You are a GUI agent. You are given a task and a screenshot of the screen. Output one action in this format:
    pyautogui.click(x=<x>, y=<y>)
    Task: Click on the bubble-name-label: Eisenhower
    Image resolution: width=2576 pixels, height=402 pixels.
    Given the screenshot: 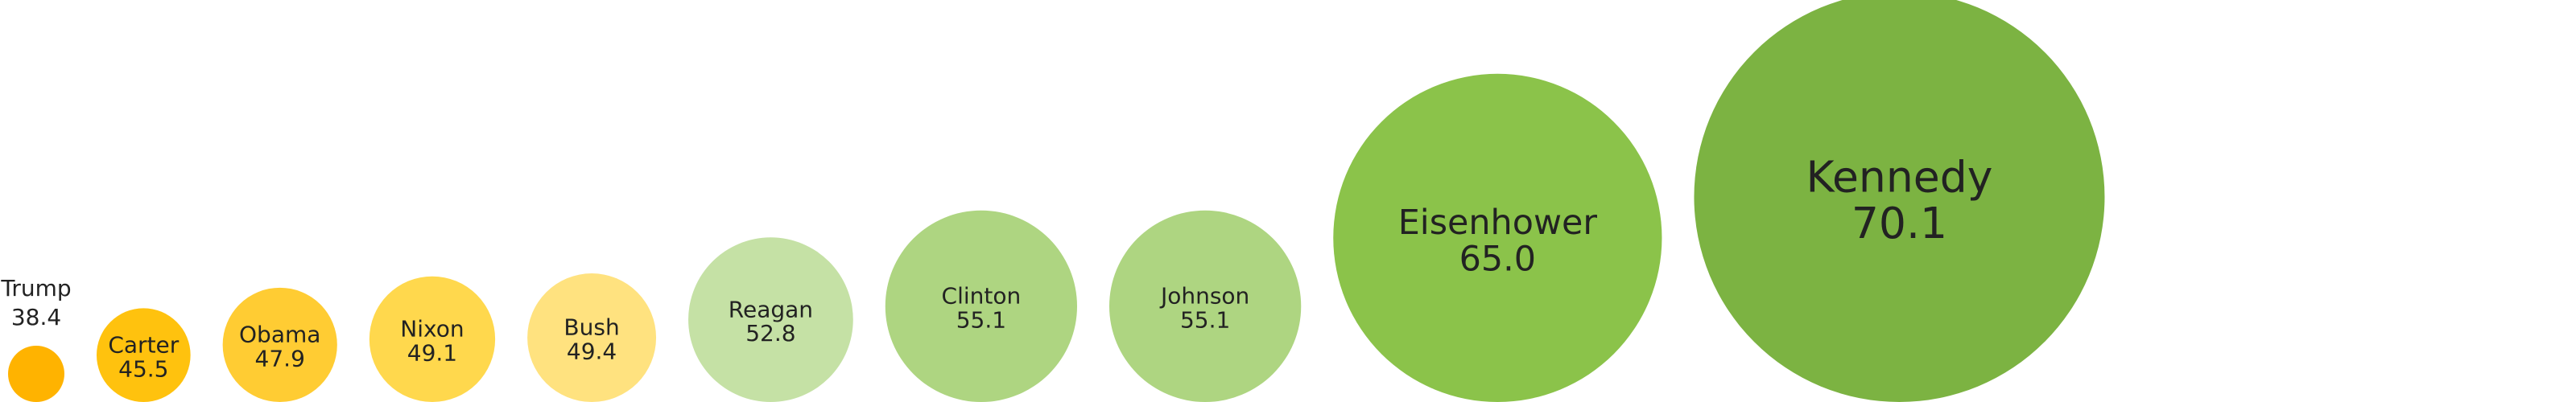 What is the action you would take?
    pyautogui.click(x=1498, y=223)
    